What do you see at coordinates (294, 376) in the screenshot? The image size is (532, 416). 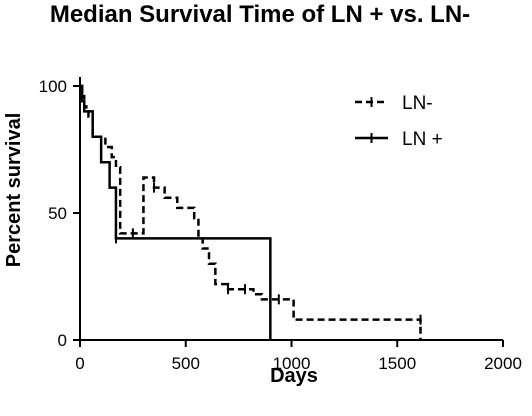 I see `x-axis-title: Days` at bounding box center [294, 376].